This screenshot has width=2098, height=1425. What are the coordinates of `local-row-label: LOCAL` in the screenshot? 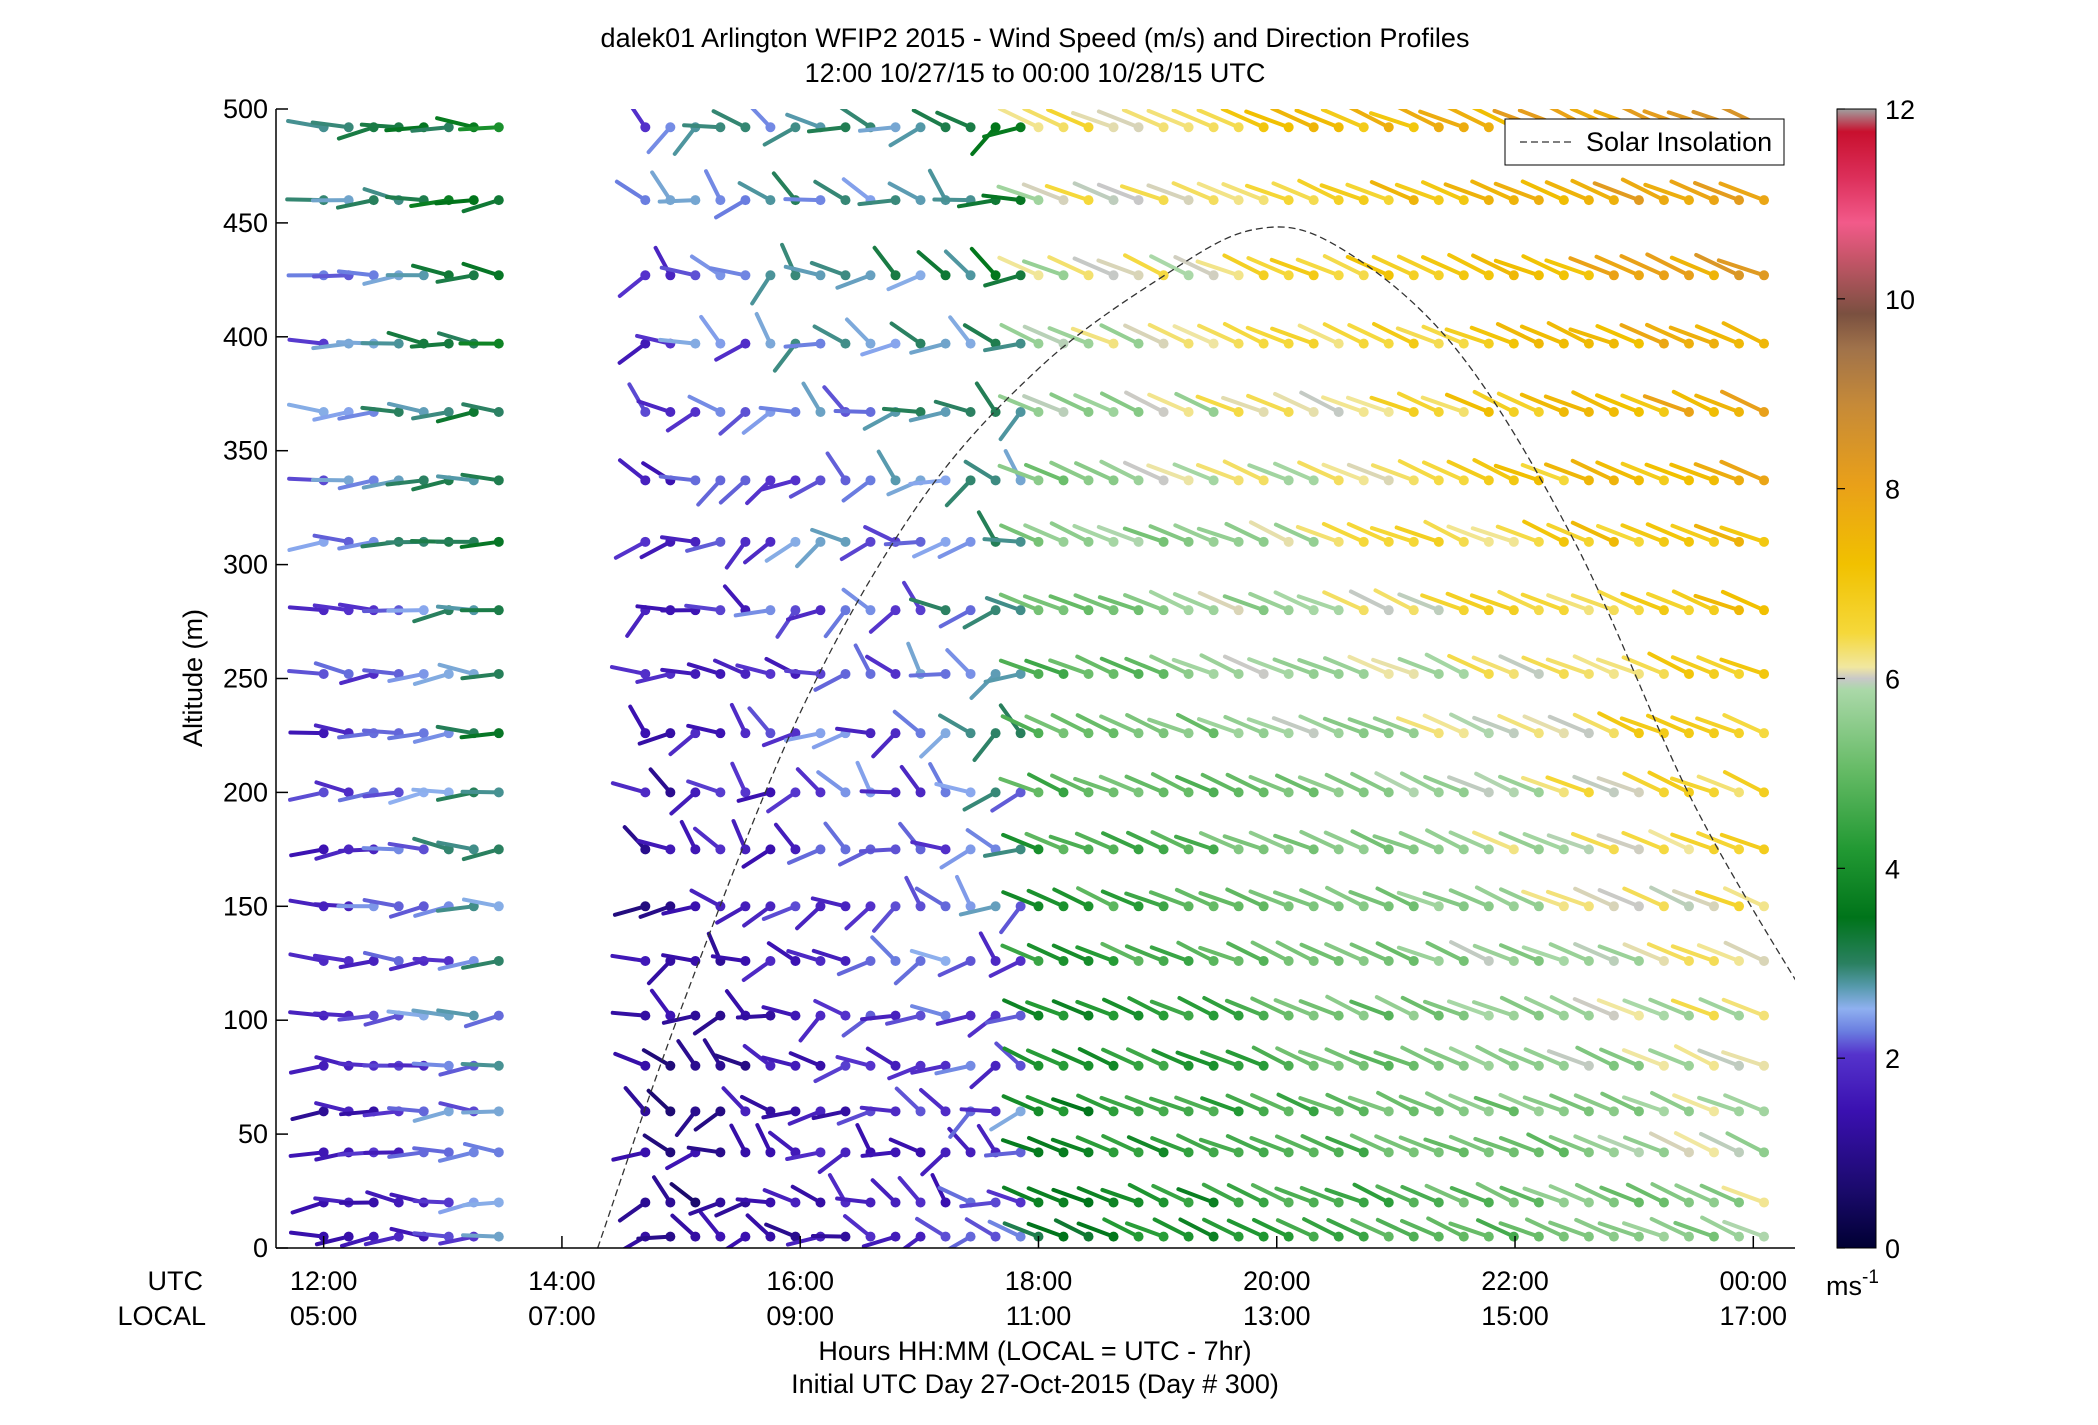 It's located at (161, 1316).